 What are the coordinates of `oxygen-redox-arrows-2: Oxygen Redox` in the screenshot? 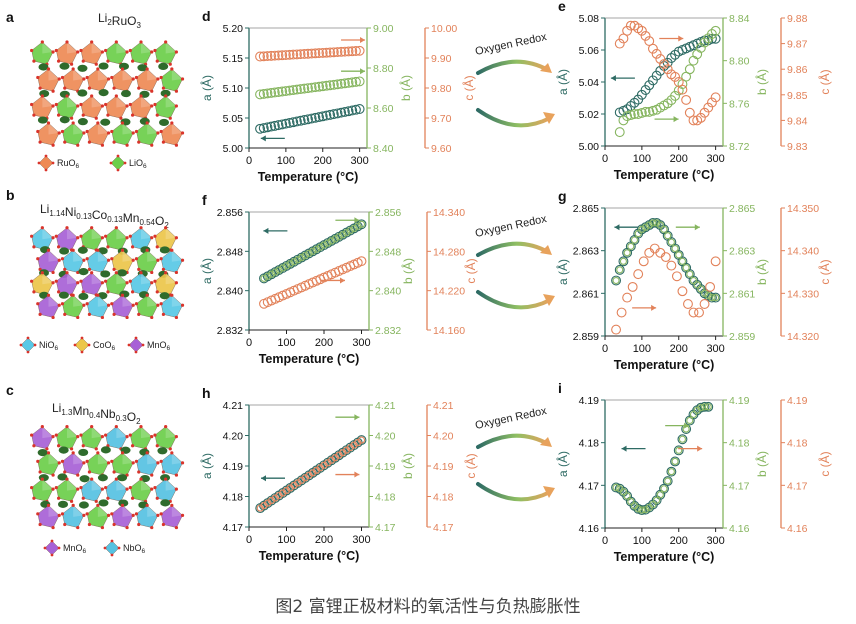 It's located at (514, 261).